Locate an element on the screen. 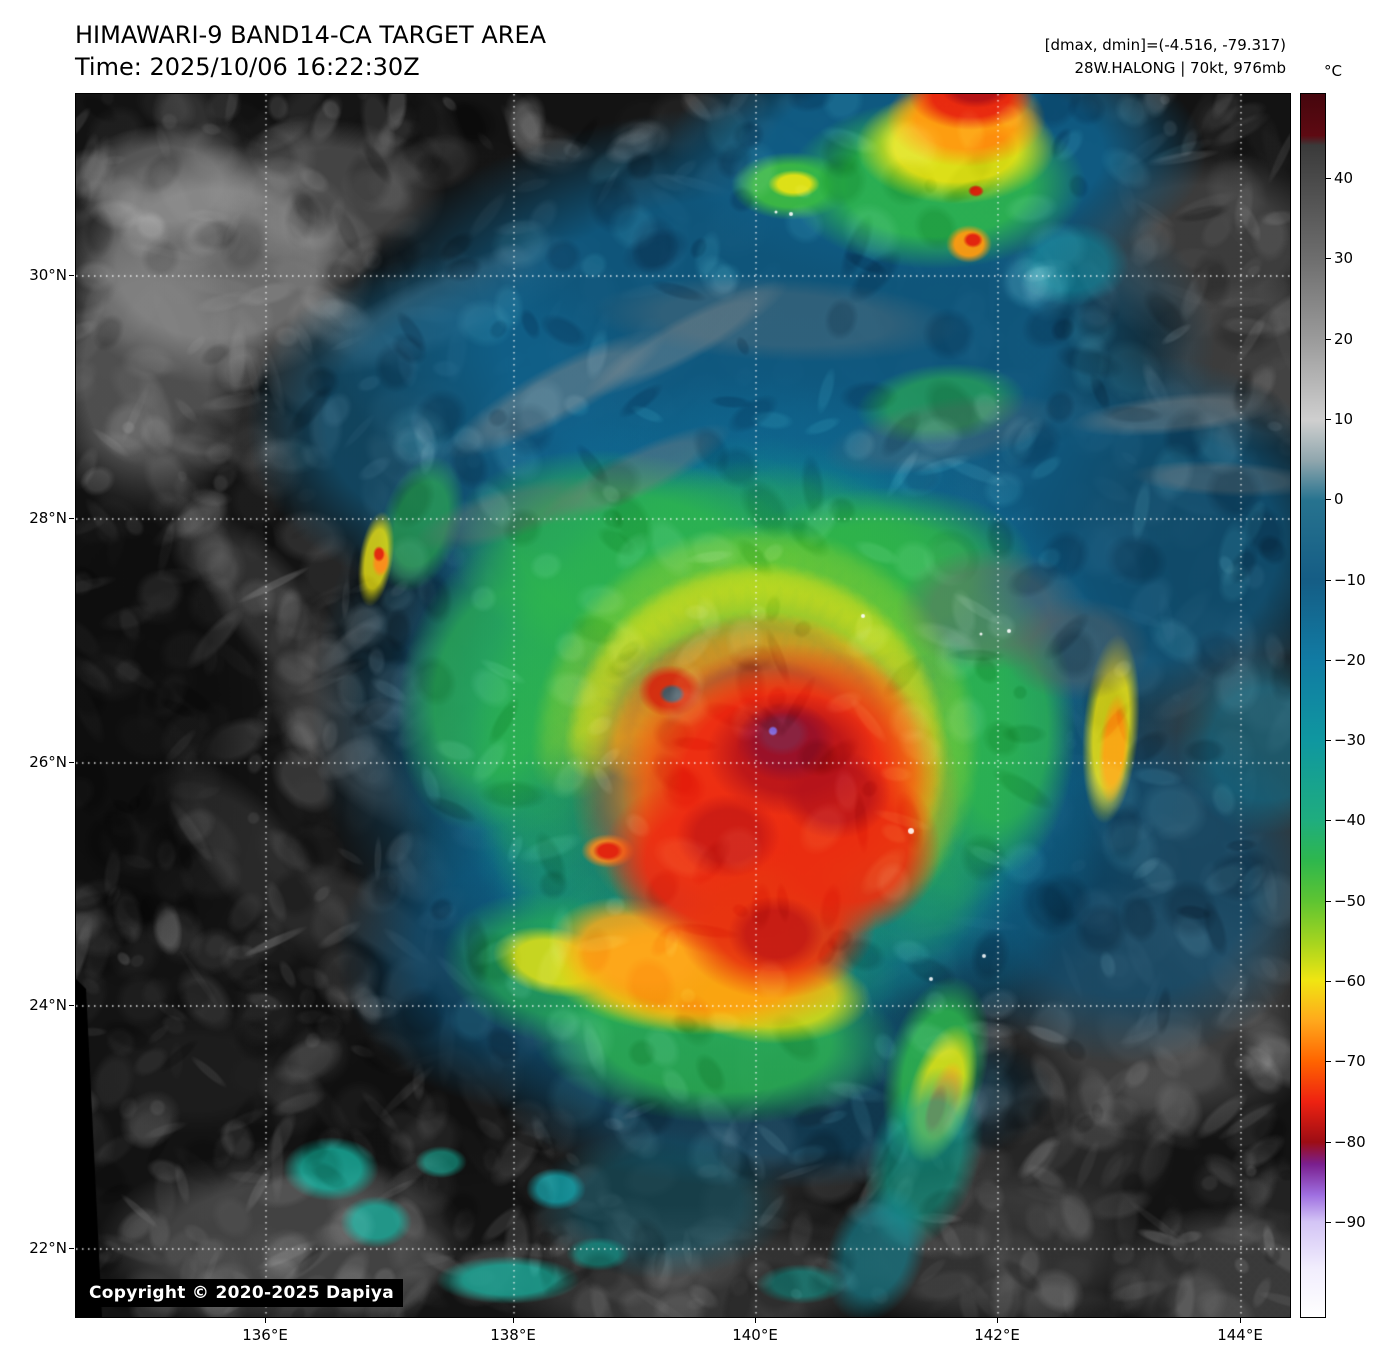  colorbar-tick-label: 10 is located at coordinates (1344, 418).